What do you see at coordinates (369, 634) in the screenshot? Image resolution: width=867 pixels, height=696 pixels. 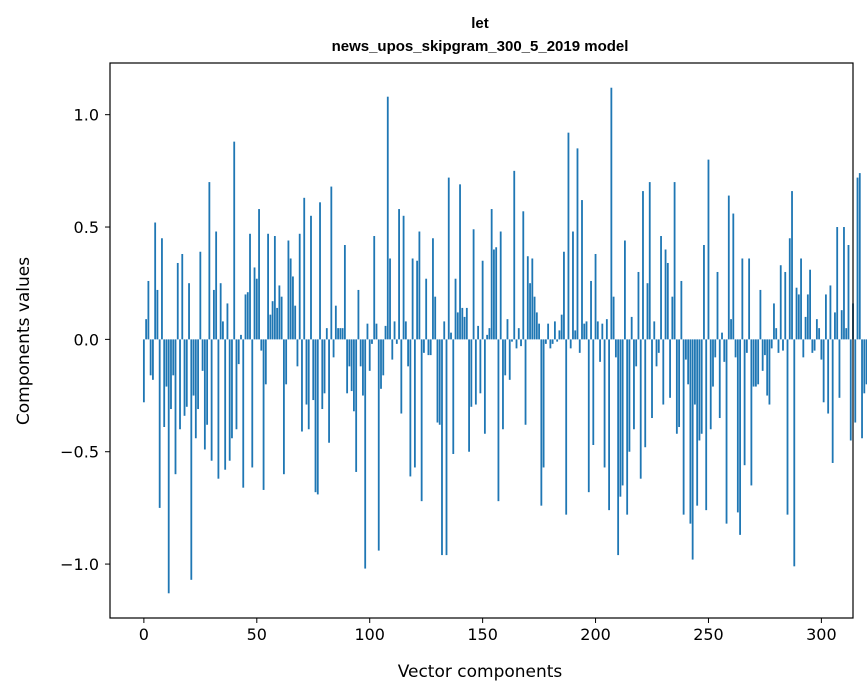 I see `x-tick-label: 100` at bounding box center [369, 634].